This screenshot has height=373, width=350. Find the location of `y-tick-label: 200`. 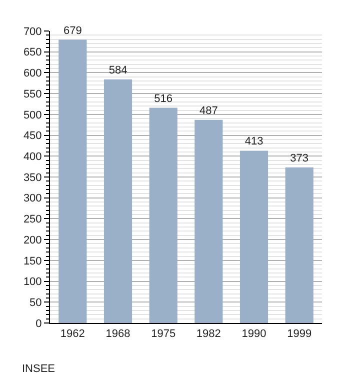

y-tick-label: 200 is located at coordinates (32, 240).